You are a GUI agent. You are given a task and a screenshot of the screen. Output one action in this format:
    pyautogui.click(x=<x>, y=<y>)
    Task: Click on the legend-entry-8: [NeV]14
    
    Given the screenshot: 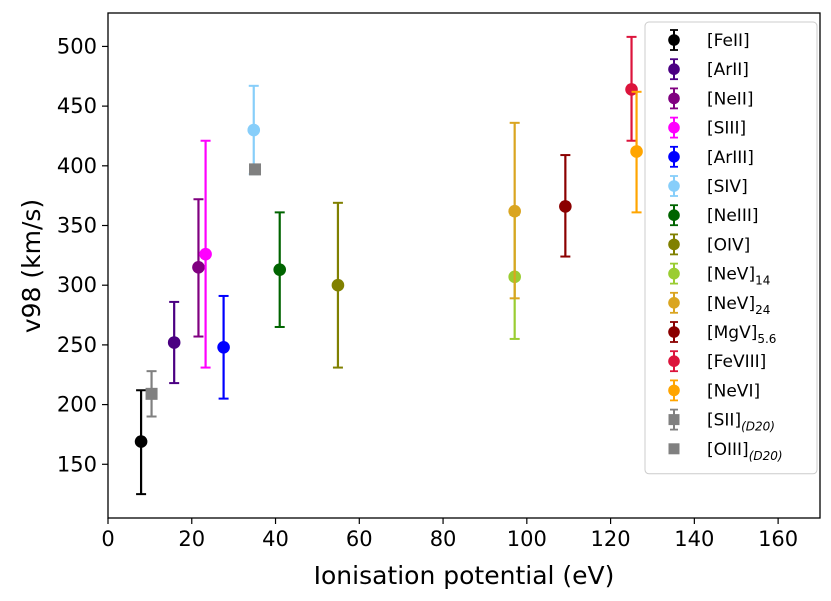 What is the action you would take?
    pyautogui.click(x=719, y=275)
    